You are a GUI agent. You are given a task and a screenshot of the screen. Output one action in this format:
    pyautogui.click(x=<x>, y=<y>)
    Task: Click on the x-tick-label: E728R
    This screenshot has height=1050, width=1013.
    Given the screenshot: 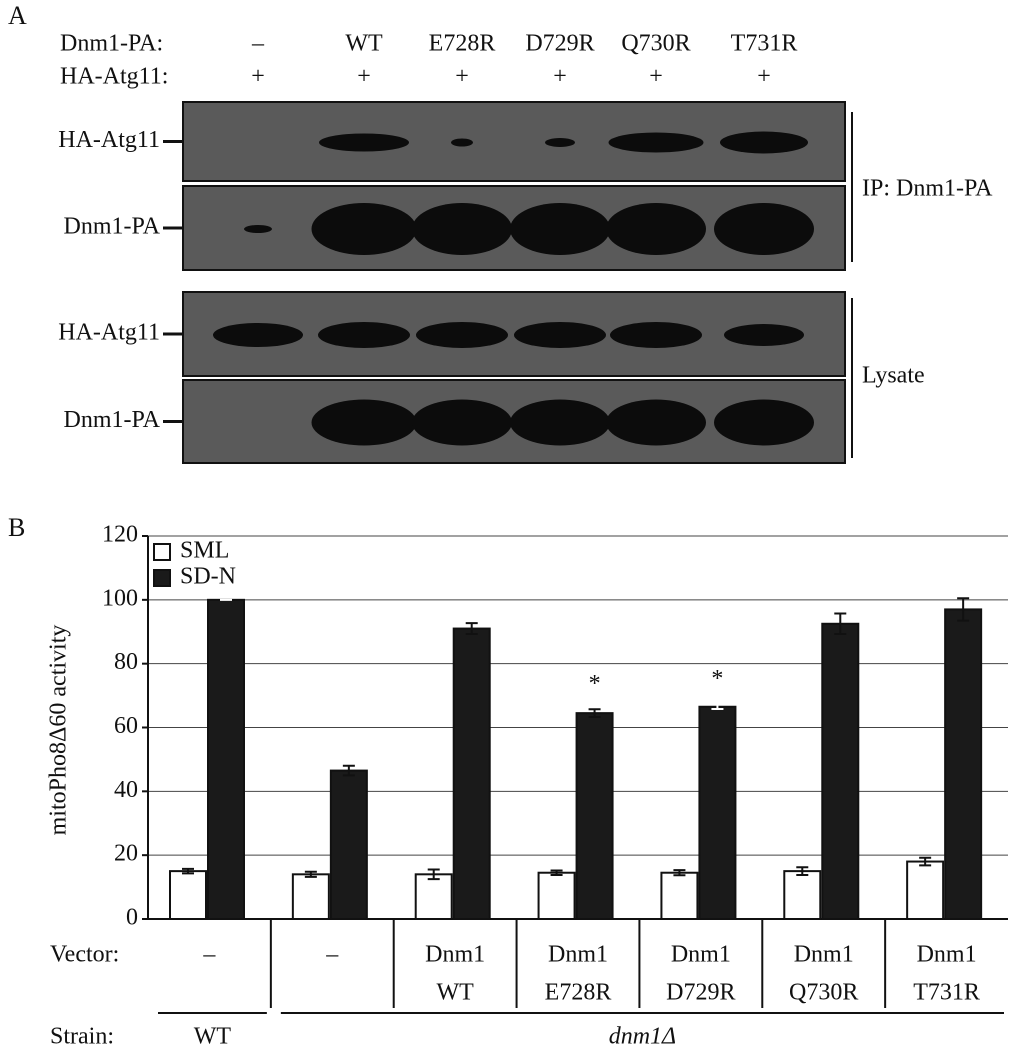 What is the action you would take?
    pyautogui.click(x=578, y=993)
    